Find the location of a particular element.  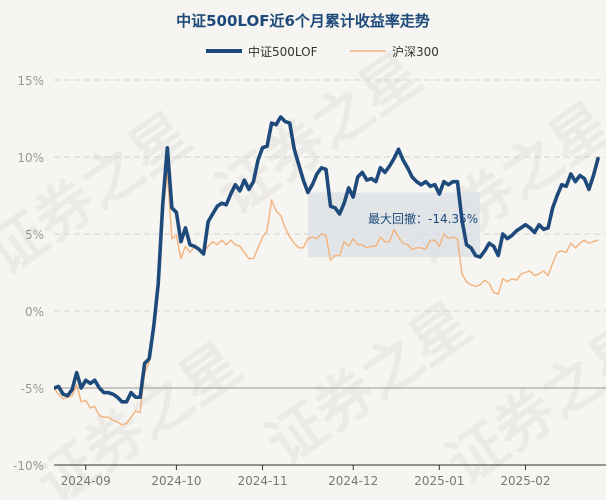

y-axis: 15% 10% 5% 0% -5% -10% is located at coordinates (28, 273).